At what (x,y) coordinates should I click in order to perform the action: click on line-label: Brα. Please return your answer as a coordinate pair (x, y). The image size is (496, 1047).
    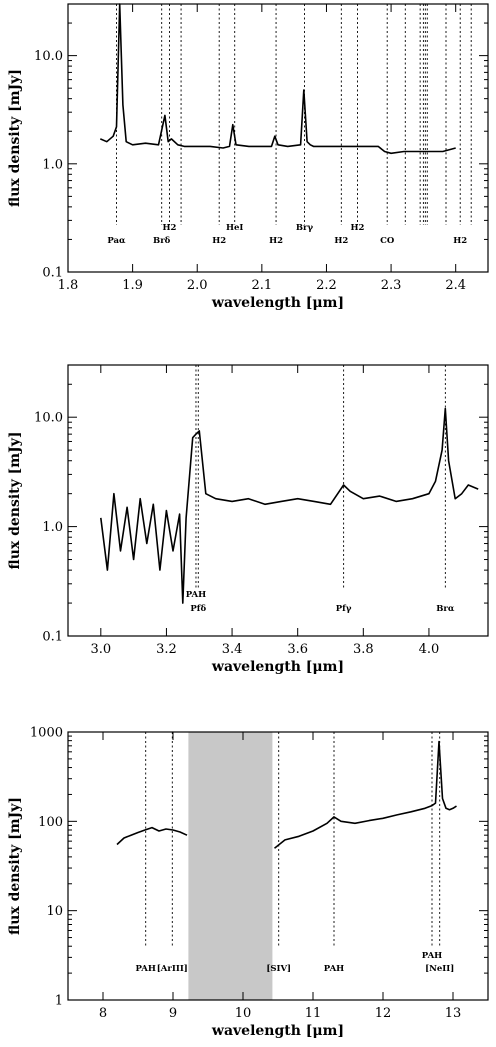
    Looking at the image, I should click on (445, 609).